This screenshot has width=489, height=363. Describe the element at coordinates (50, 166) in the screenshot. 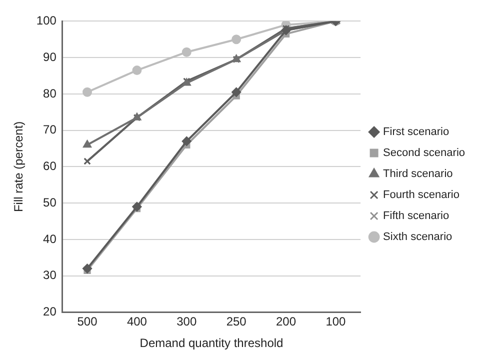

I see `y-tick-label: 60` at that location.